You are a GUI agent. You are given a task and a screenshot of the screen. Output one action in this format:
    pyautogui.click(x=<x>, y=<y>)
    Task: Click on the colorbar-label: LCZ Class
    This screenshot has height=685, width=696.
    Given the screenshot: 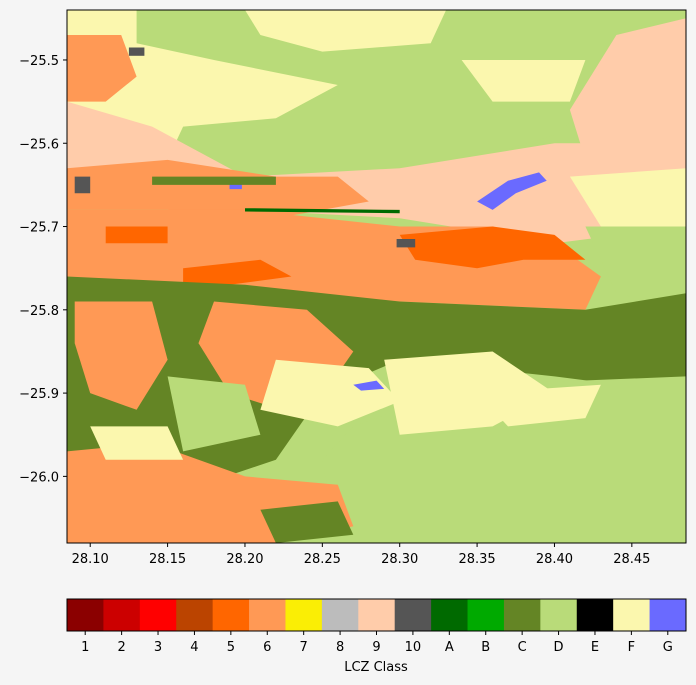 What is the action you would take?
    pyautogui.click(x=376, y=667)
    